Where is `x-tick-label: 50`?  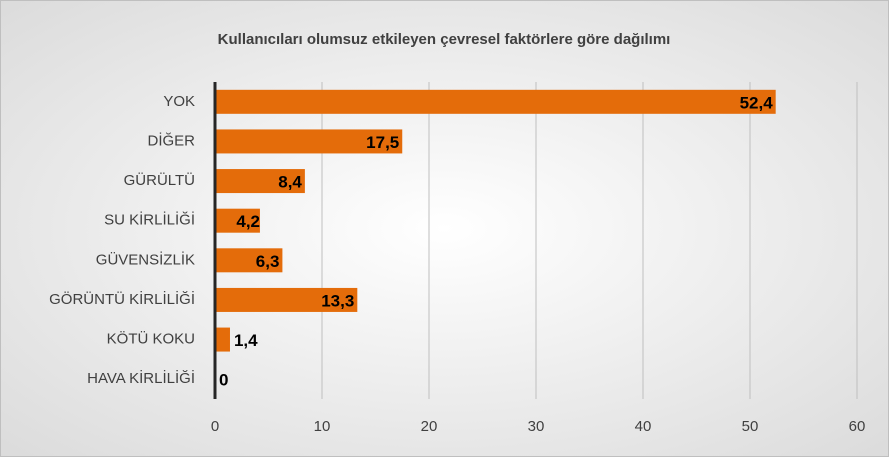 x-tick-label: 50 is located at coordinates (750, 426).